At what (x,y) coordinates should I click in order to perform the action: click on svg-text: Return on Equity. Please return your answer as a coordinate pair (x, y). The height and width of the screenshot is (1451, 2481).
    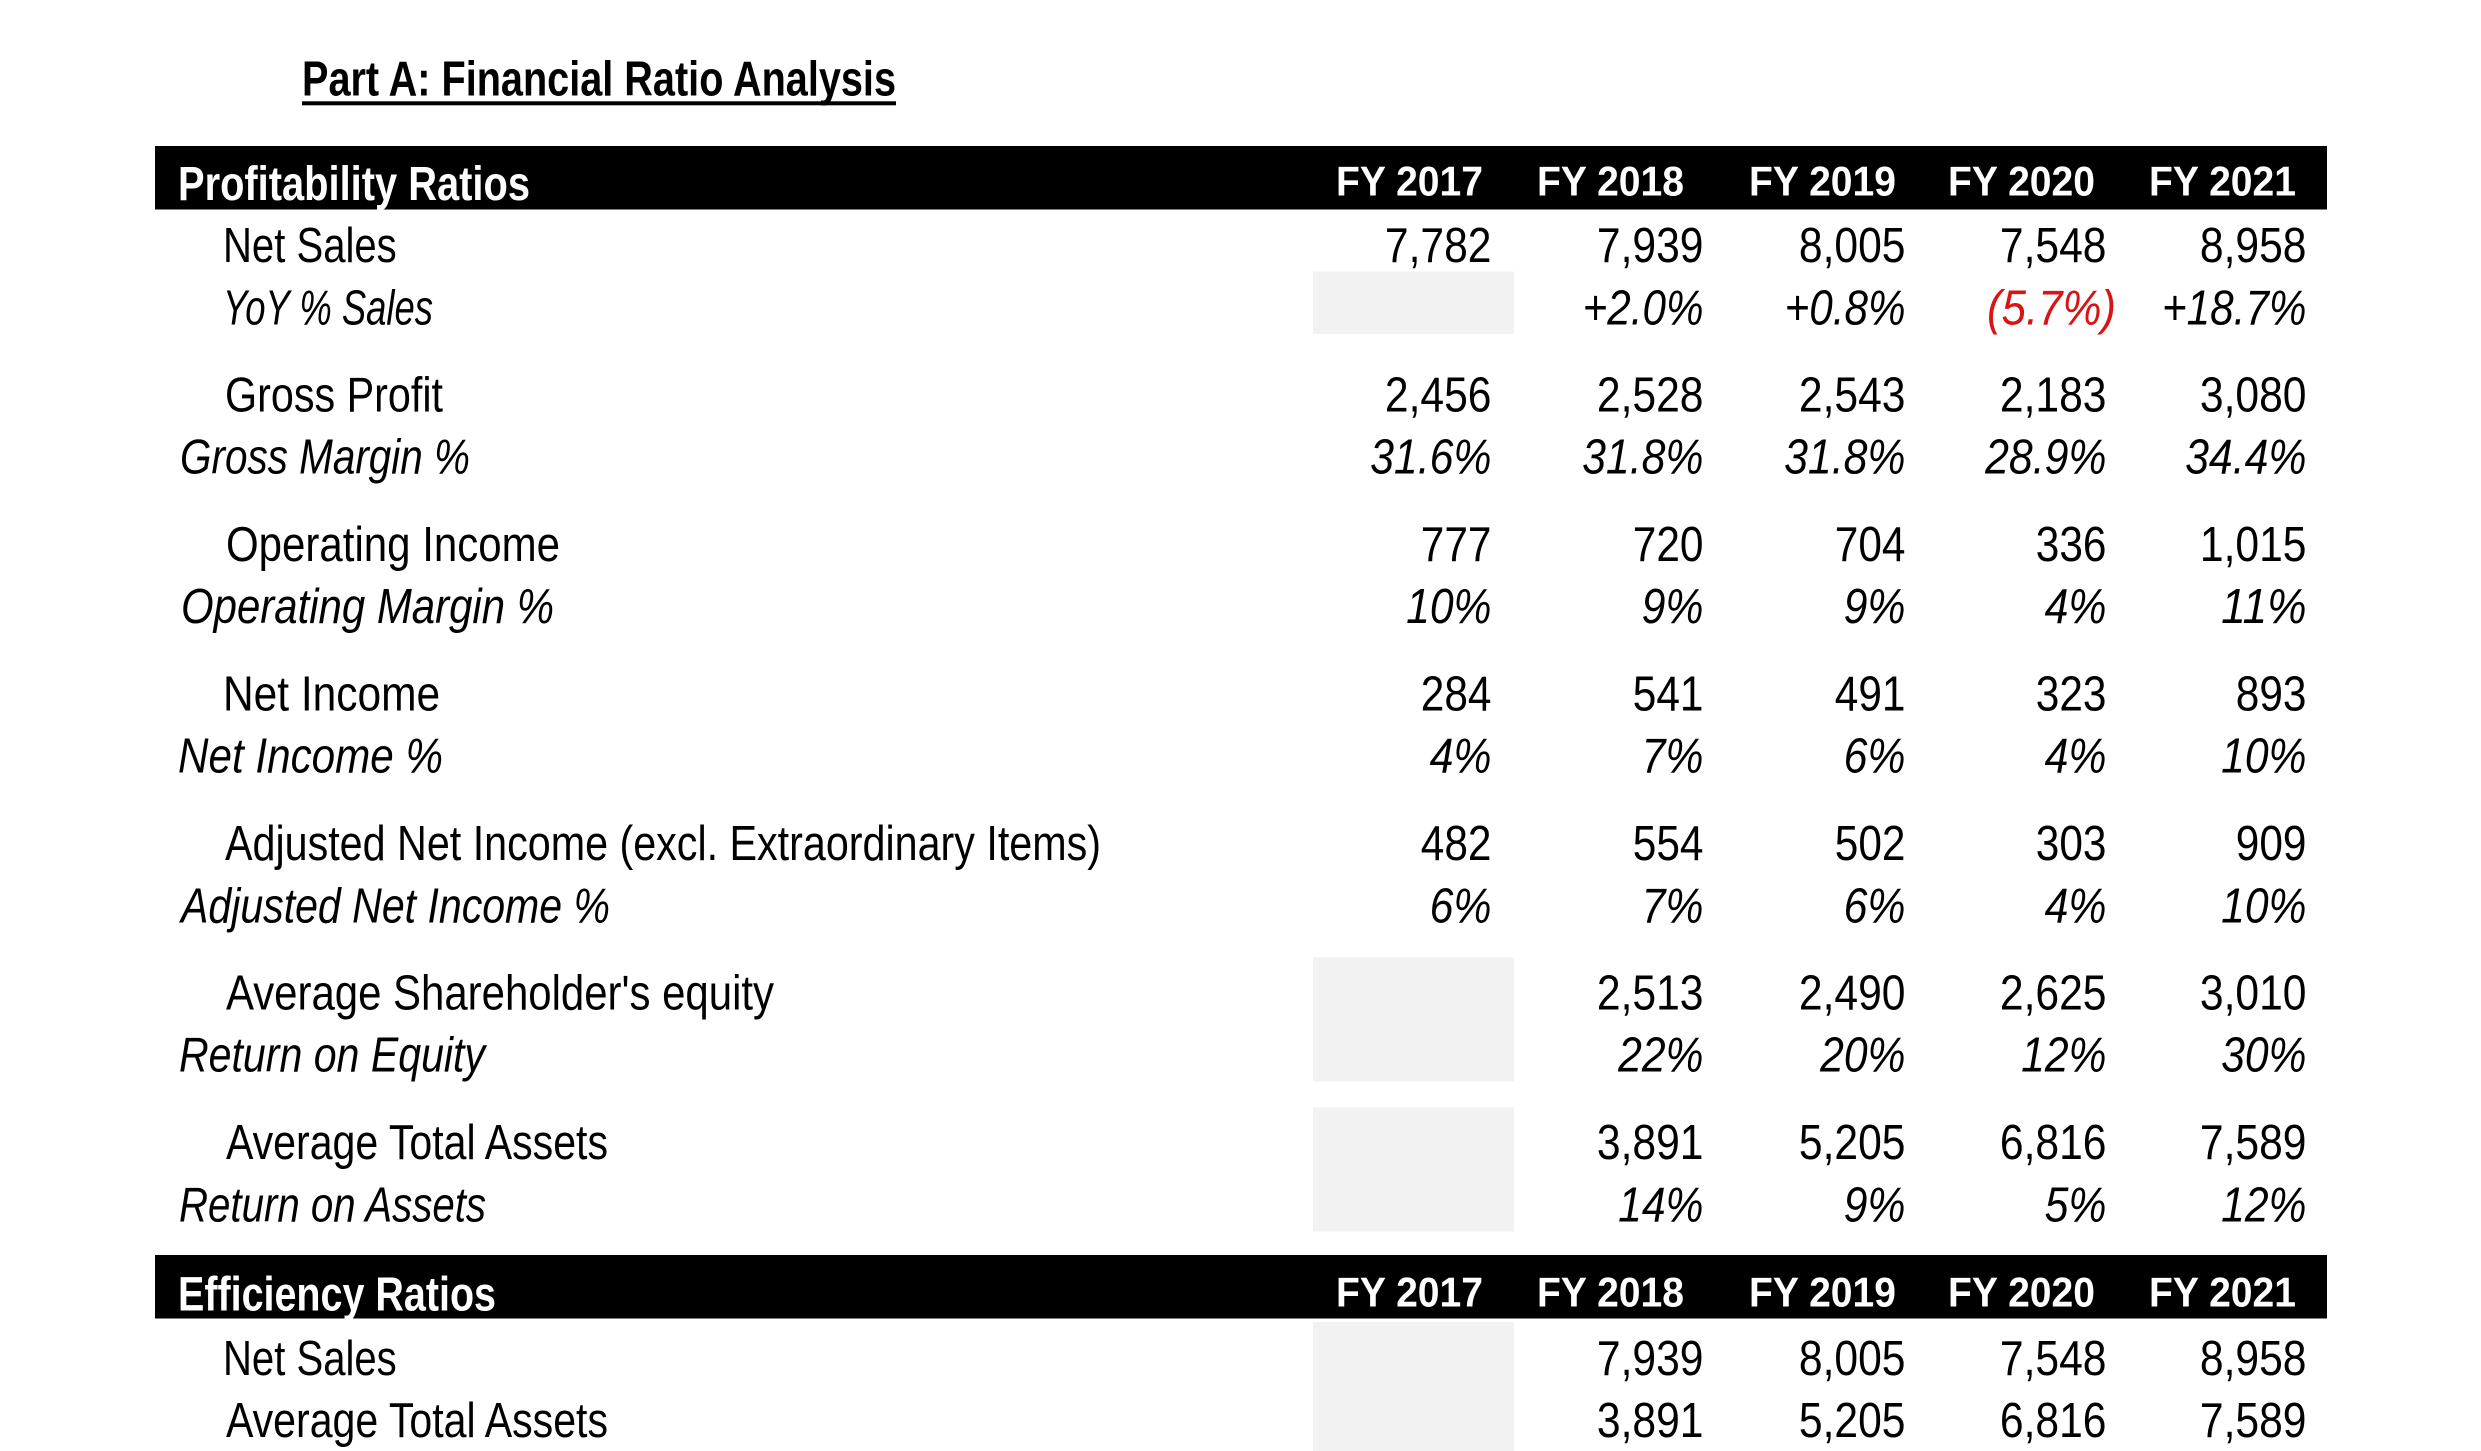
    Looking at the image, I should click on (333, 1056).